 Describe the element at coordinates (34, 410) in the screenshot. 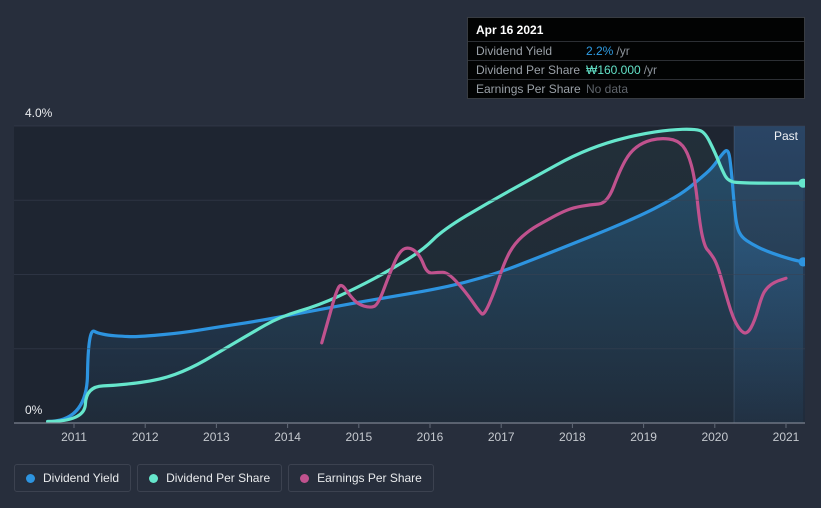

I see `y-axis-label-bottom: 0%` at that location.